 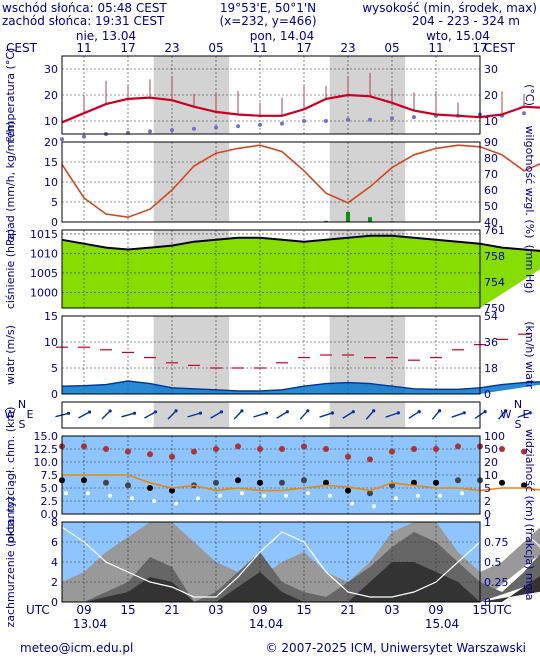 What do you see at coordinates (272, 355) in the screenshot?
I see `panel-wind: 0 5 10 15 0 18 36 54 wiatr (m/s) (km/h) wiatr` at bounding box center [272, 355].